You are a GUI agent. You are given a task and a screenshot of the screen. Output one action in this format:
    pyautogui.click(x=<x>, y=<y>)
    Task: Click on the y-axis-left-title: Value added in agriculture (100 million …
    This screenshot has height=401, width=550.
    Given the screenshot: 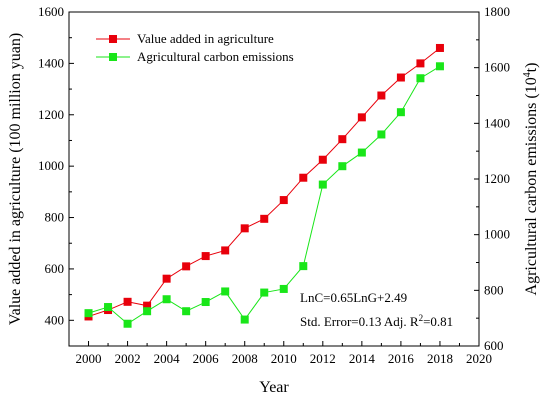 What is the action you would take?
    pyautogui.click(x=15, y=179)
    